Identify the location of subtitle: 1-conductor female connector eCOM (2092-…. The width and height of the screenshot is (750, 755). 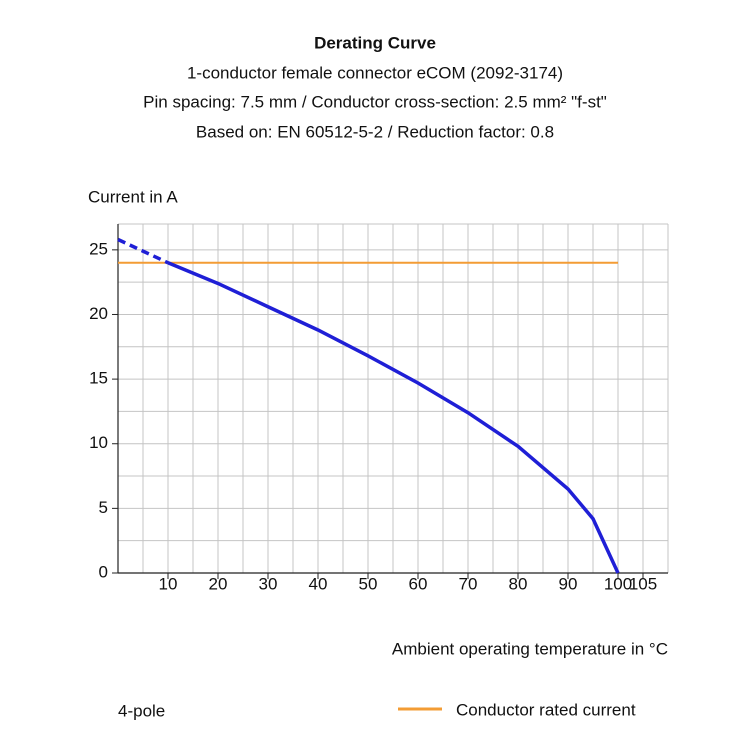
(375, 72).